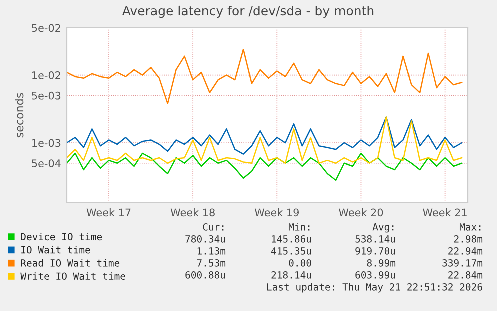 The image size is (497, 311). Describe the element at coordinates (468, 239) in the screenshot. I see `text: 2.98m` at that location.